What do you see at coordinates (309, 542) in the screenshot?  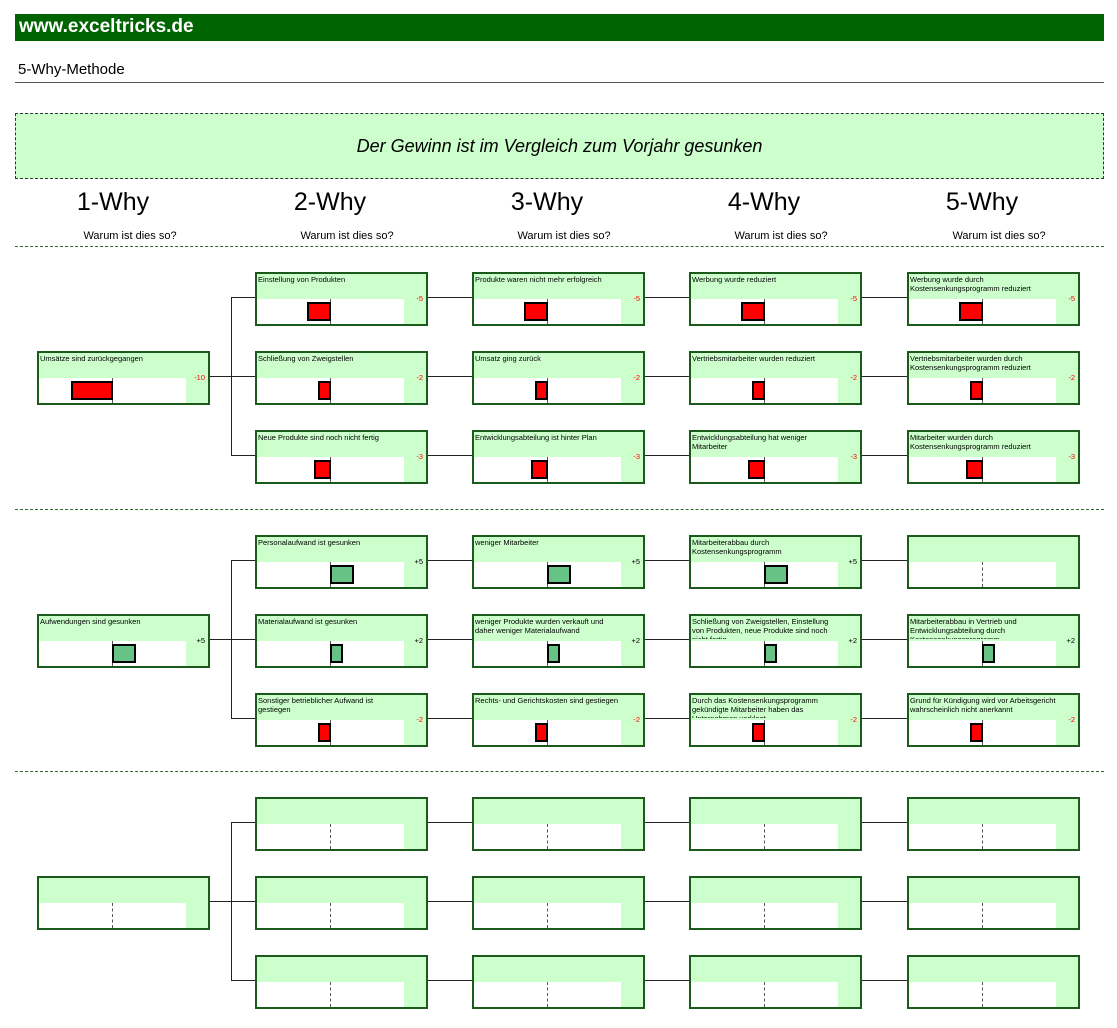 I see `cause-text: Personalaufwand ist gesunken` at bounding box center [309, 542].